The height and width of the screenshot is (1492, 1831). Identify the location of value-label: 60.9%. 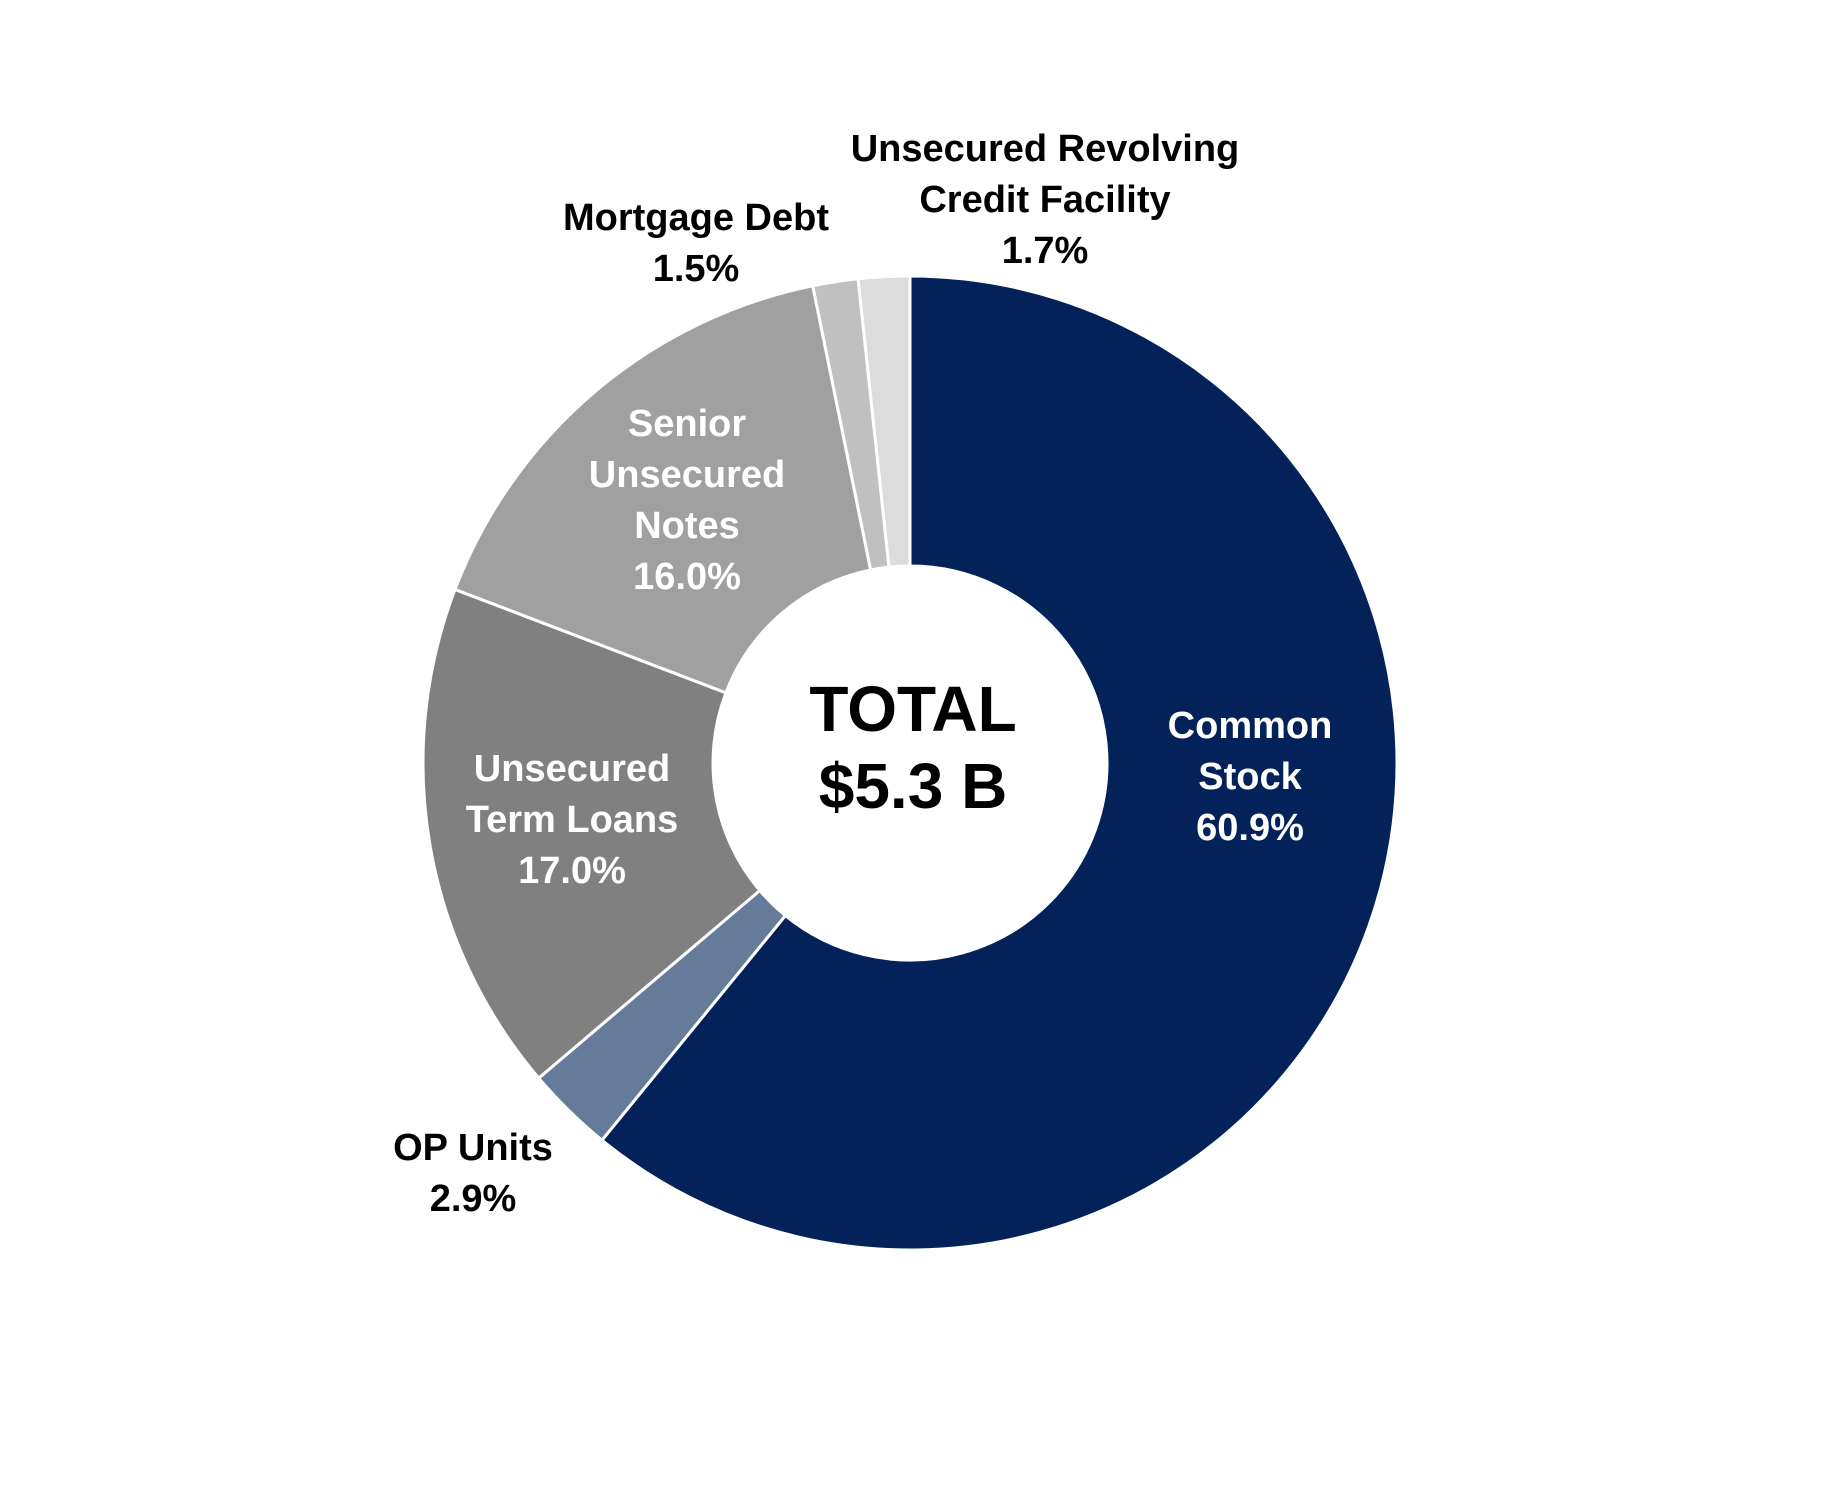
(1250, 828).